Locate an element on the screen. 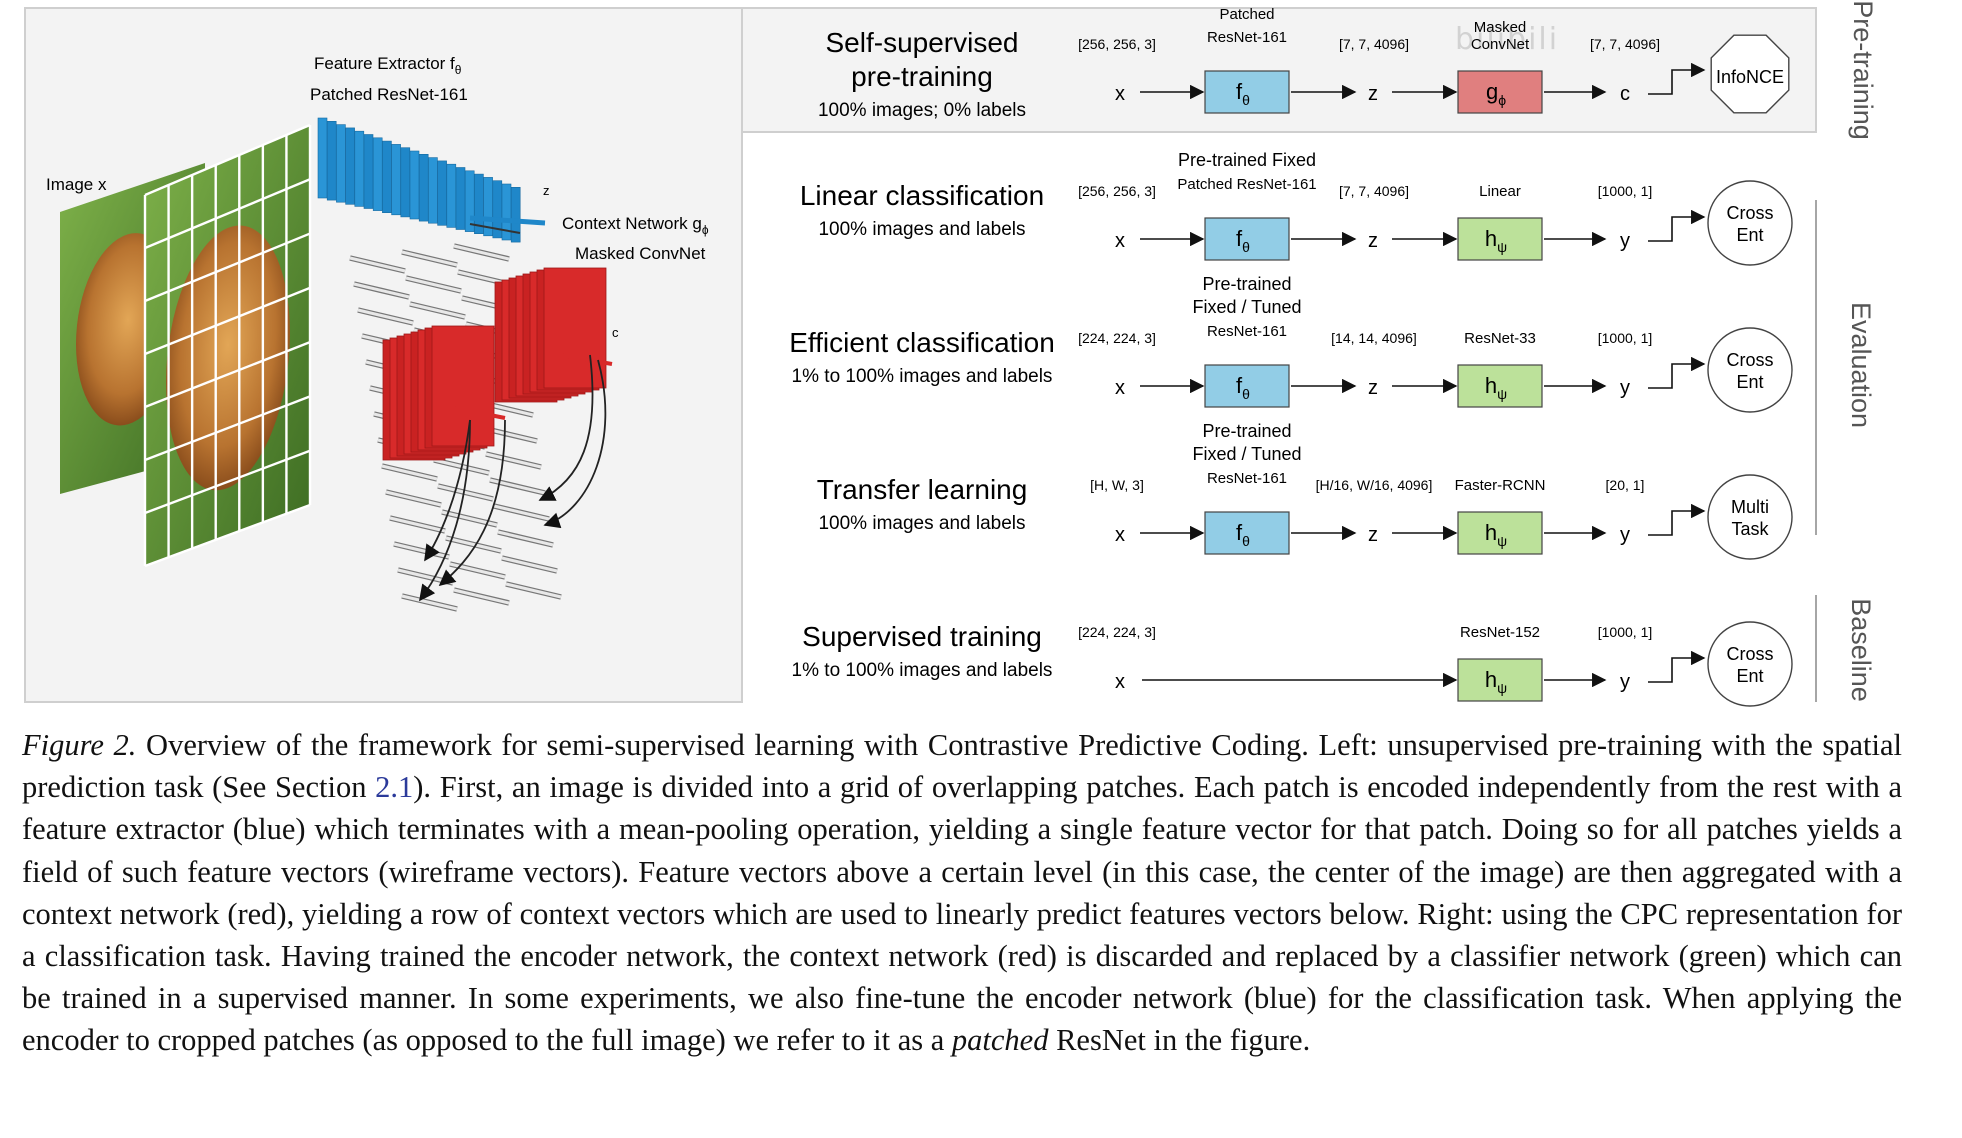 The height and width of the screenshot is (1138, 1962). row-subtitle: 100% images; 0% labels is located at coordinates (922, 110).